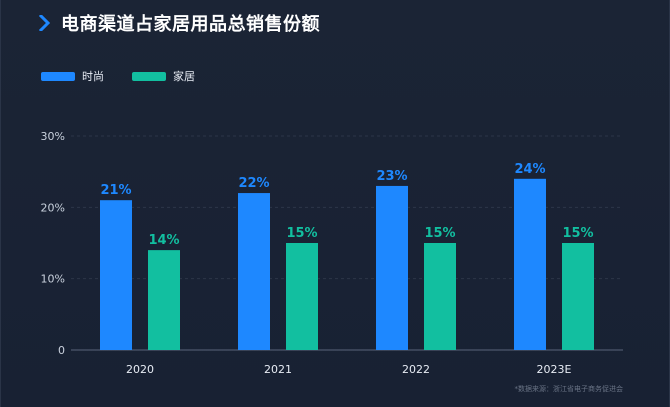  Describe the element at coordinates (53, 207) in the screenshot. I see `y-tick-label: 20%` at that location.